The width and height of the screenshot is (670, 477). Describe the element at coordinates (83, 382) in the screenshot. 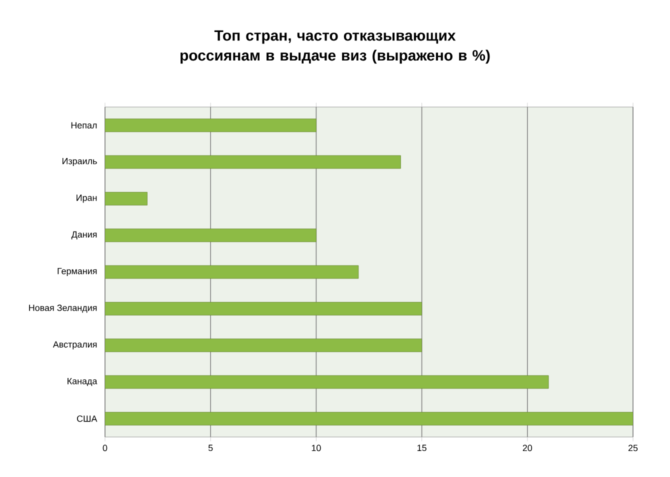

I see `y-tick-label: Канада` at that location.